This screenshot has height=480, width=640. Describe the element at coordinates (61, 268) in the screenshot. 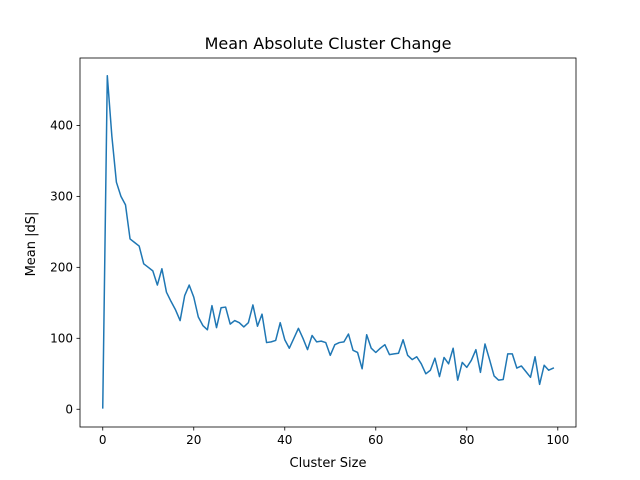

I see `y-tick-label-200: 200` at that location.